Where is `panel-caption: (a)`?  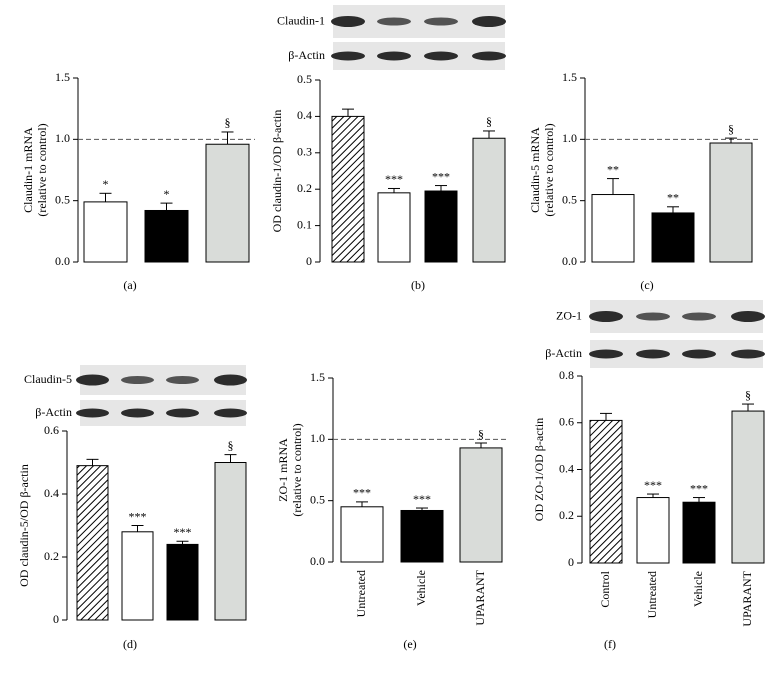 panel-caption: (a) is located at coordinates (129, 285).